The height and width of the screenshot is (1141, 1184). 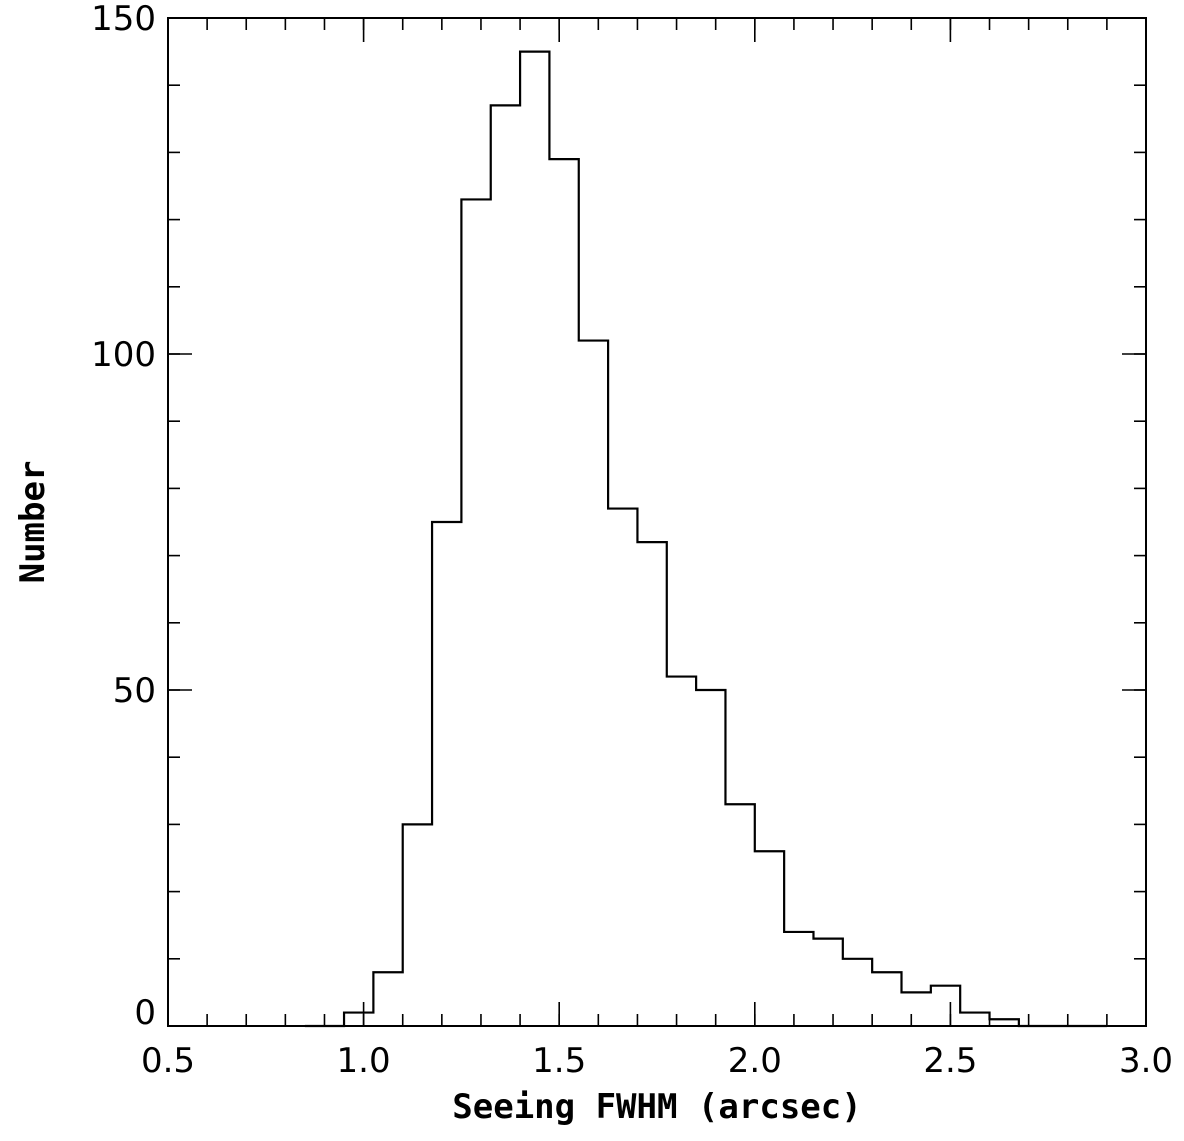 What do you see at coordinates (33, 522) in the screenshot?
I see `y-axis-label: Number` at bounding box center [33, 522].